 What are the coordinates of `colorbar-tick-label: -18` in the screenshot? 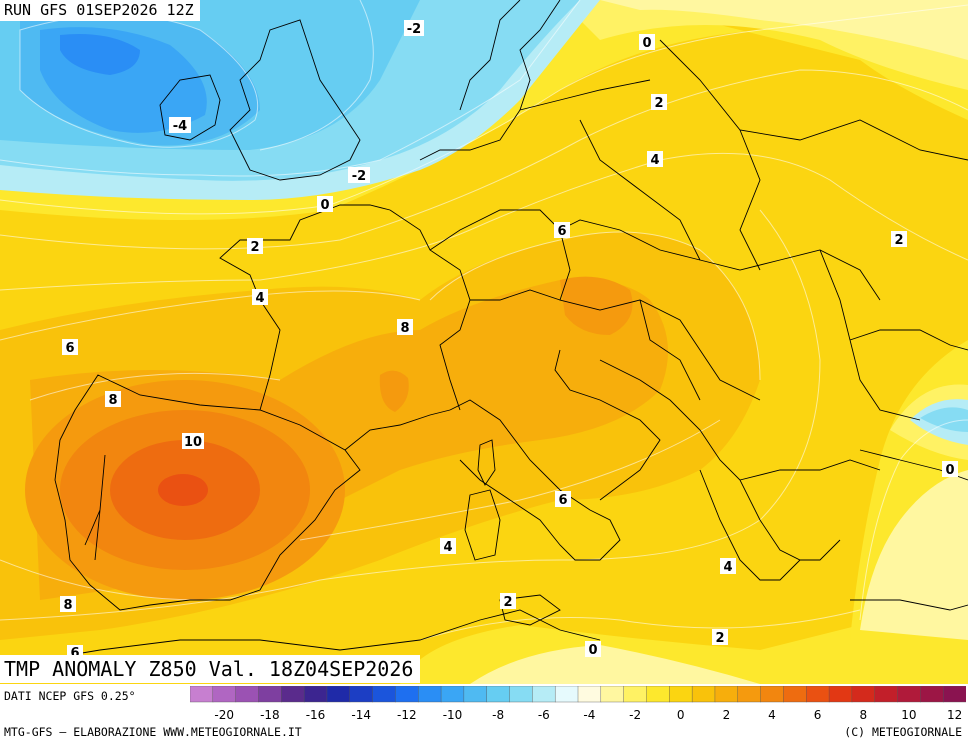 It's located at (270, 715).